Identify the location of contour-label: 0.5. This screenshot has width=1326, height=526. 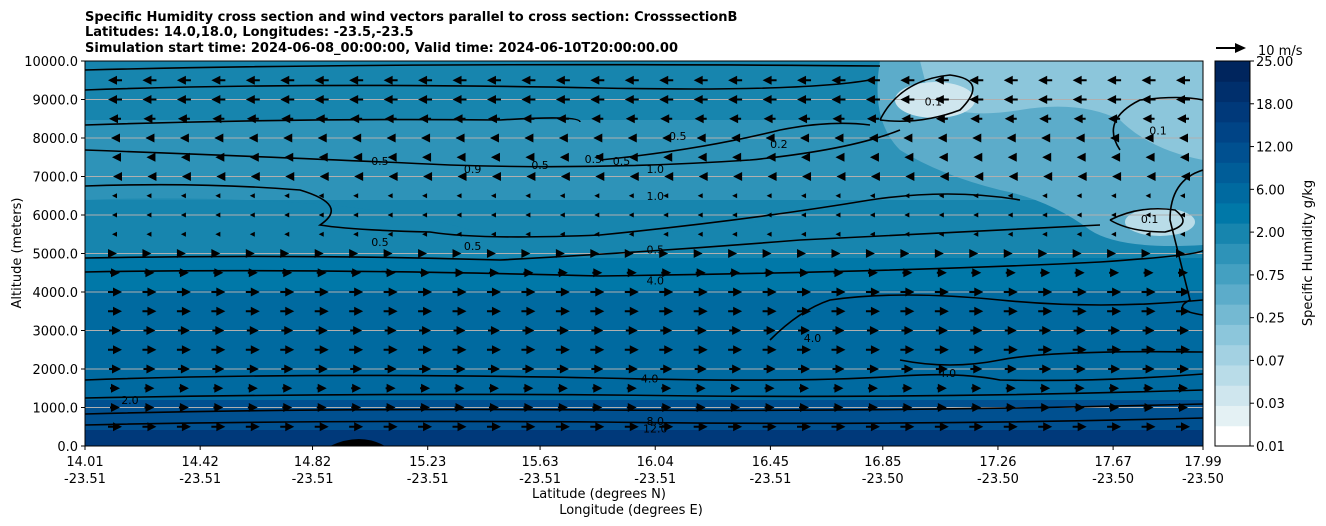
(380, 161).